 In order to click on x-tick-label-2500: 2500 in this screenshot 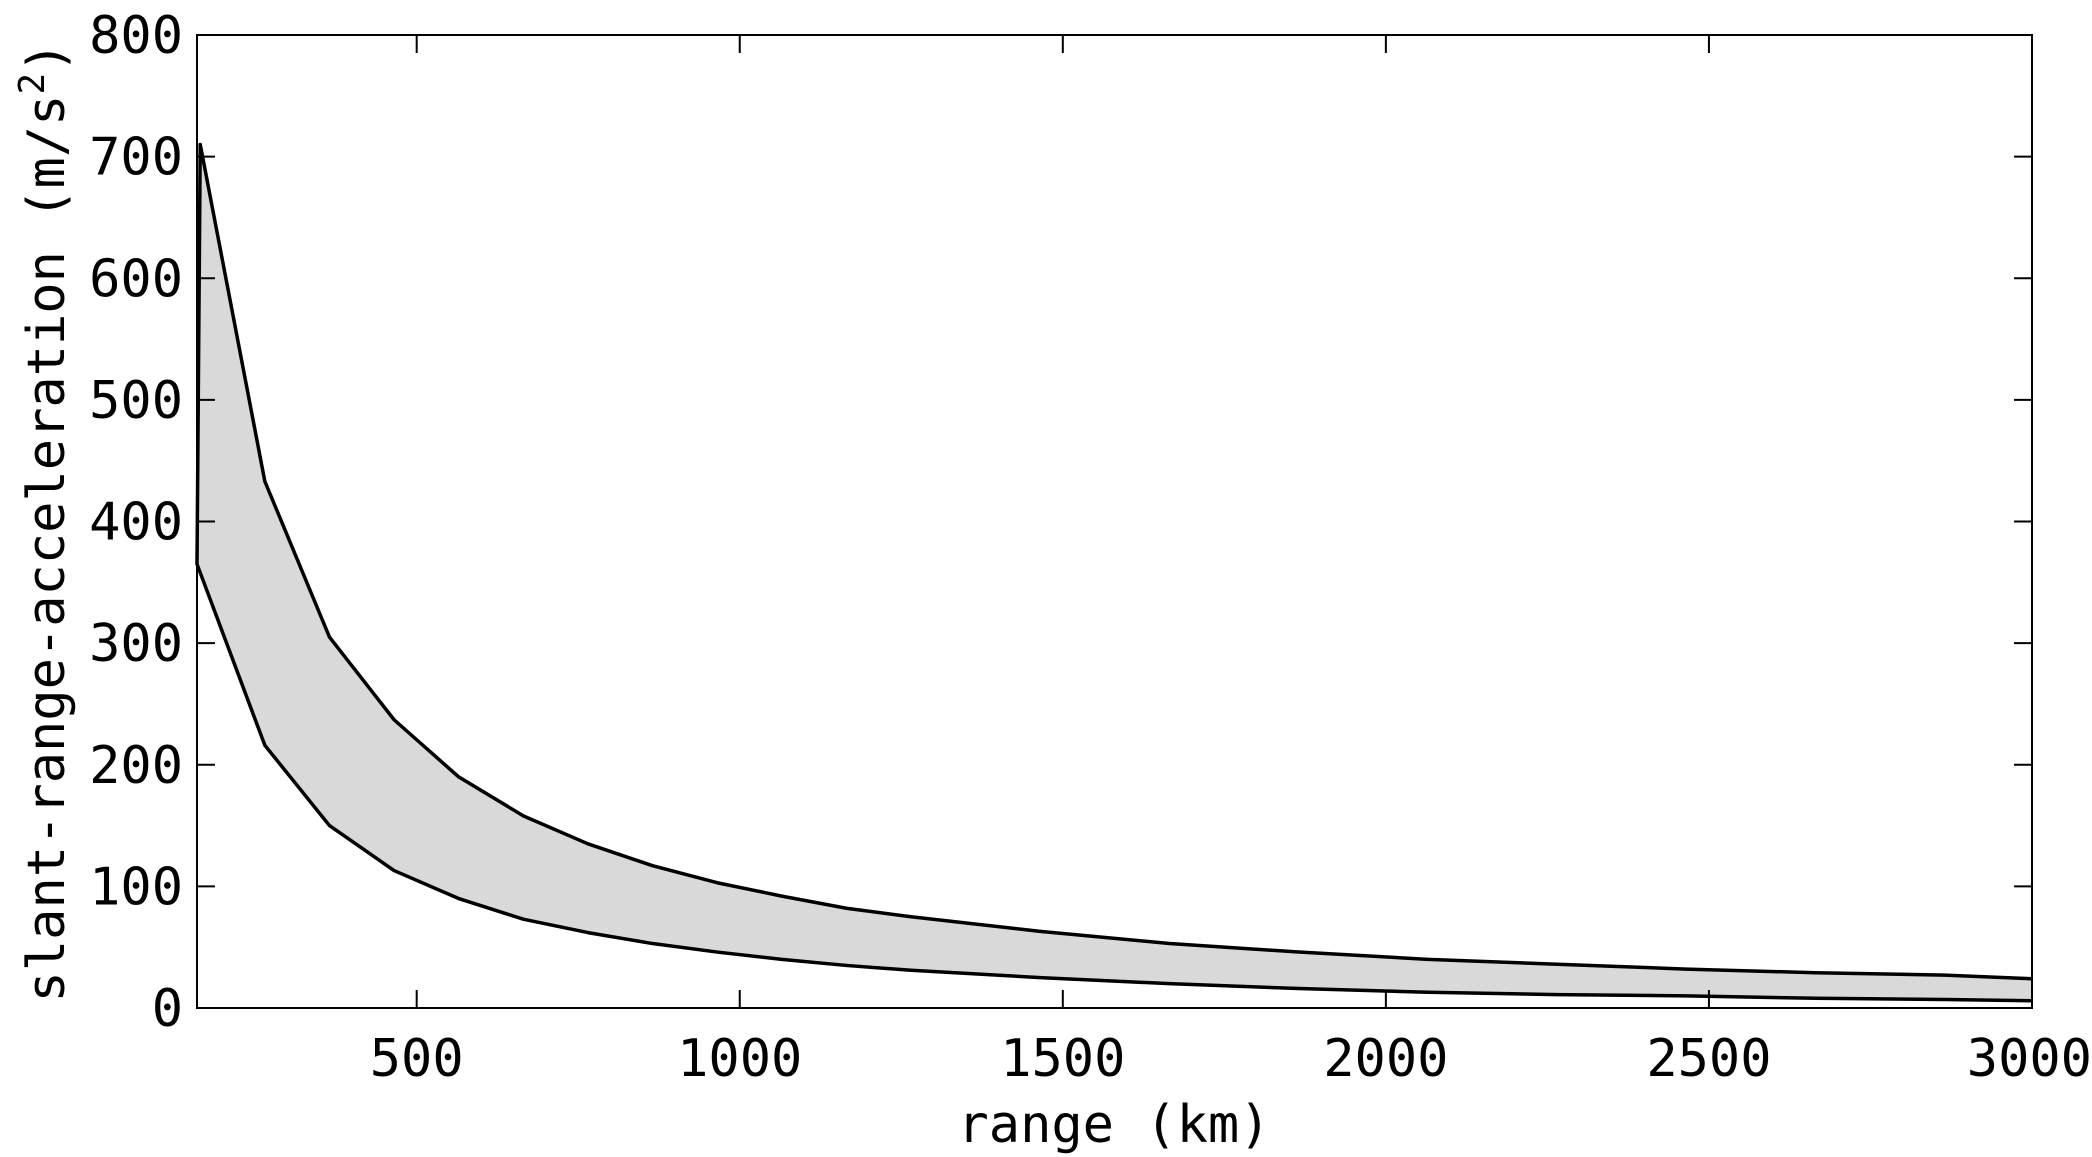, I will do `click(1708, 1059)`.